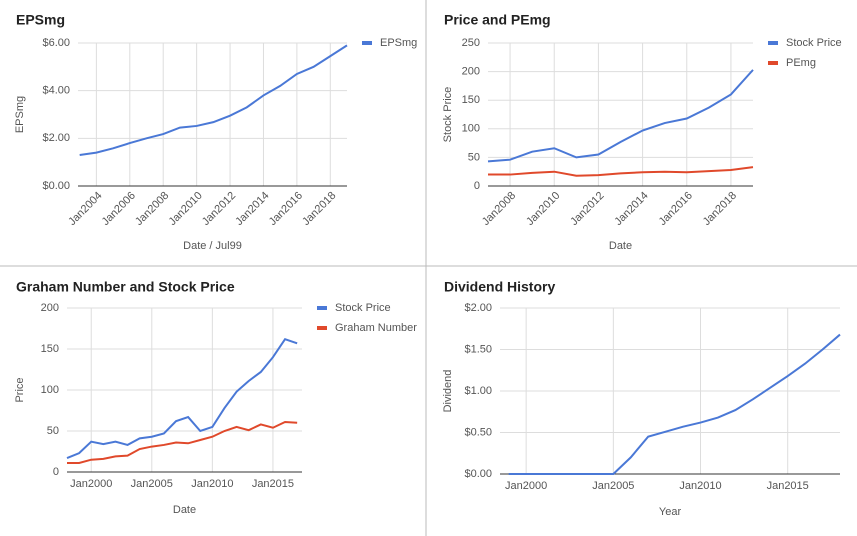  Describe the element at coordinates (499, 287) in the screenshot. I see `chart-title: Dividend History` at that location.